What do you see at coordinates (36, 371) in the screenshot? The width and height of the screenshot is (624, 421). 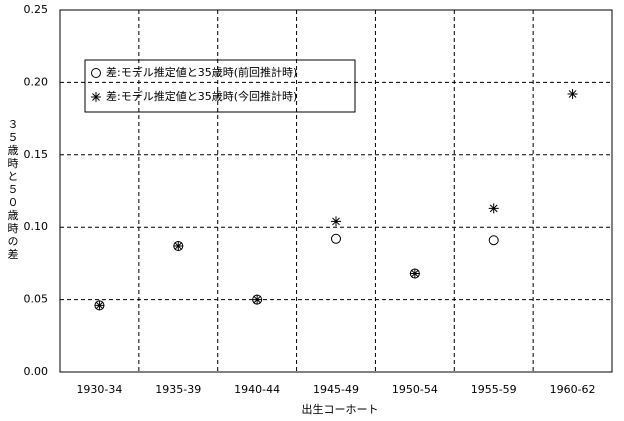 I see `y-tick-label: 0.00` at bounding box center [36, 371].